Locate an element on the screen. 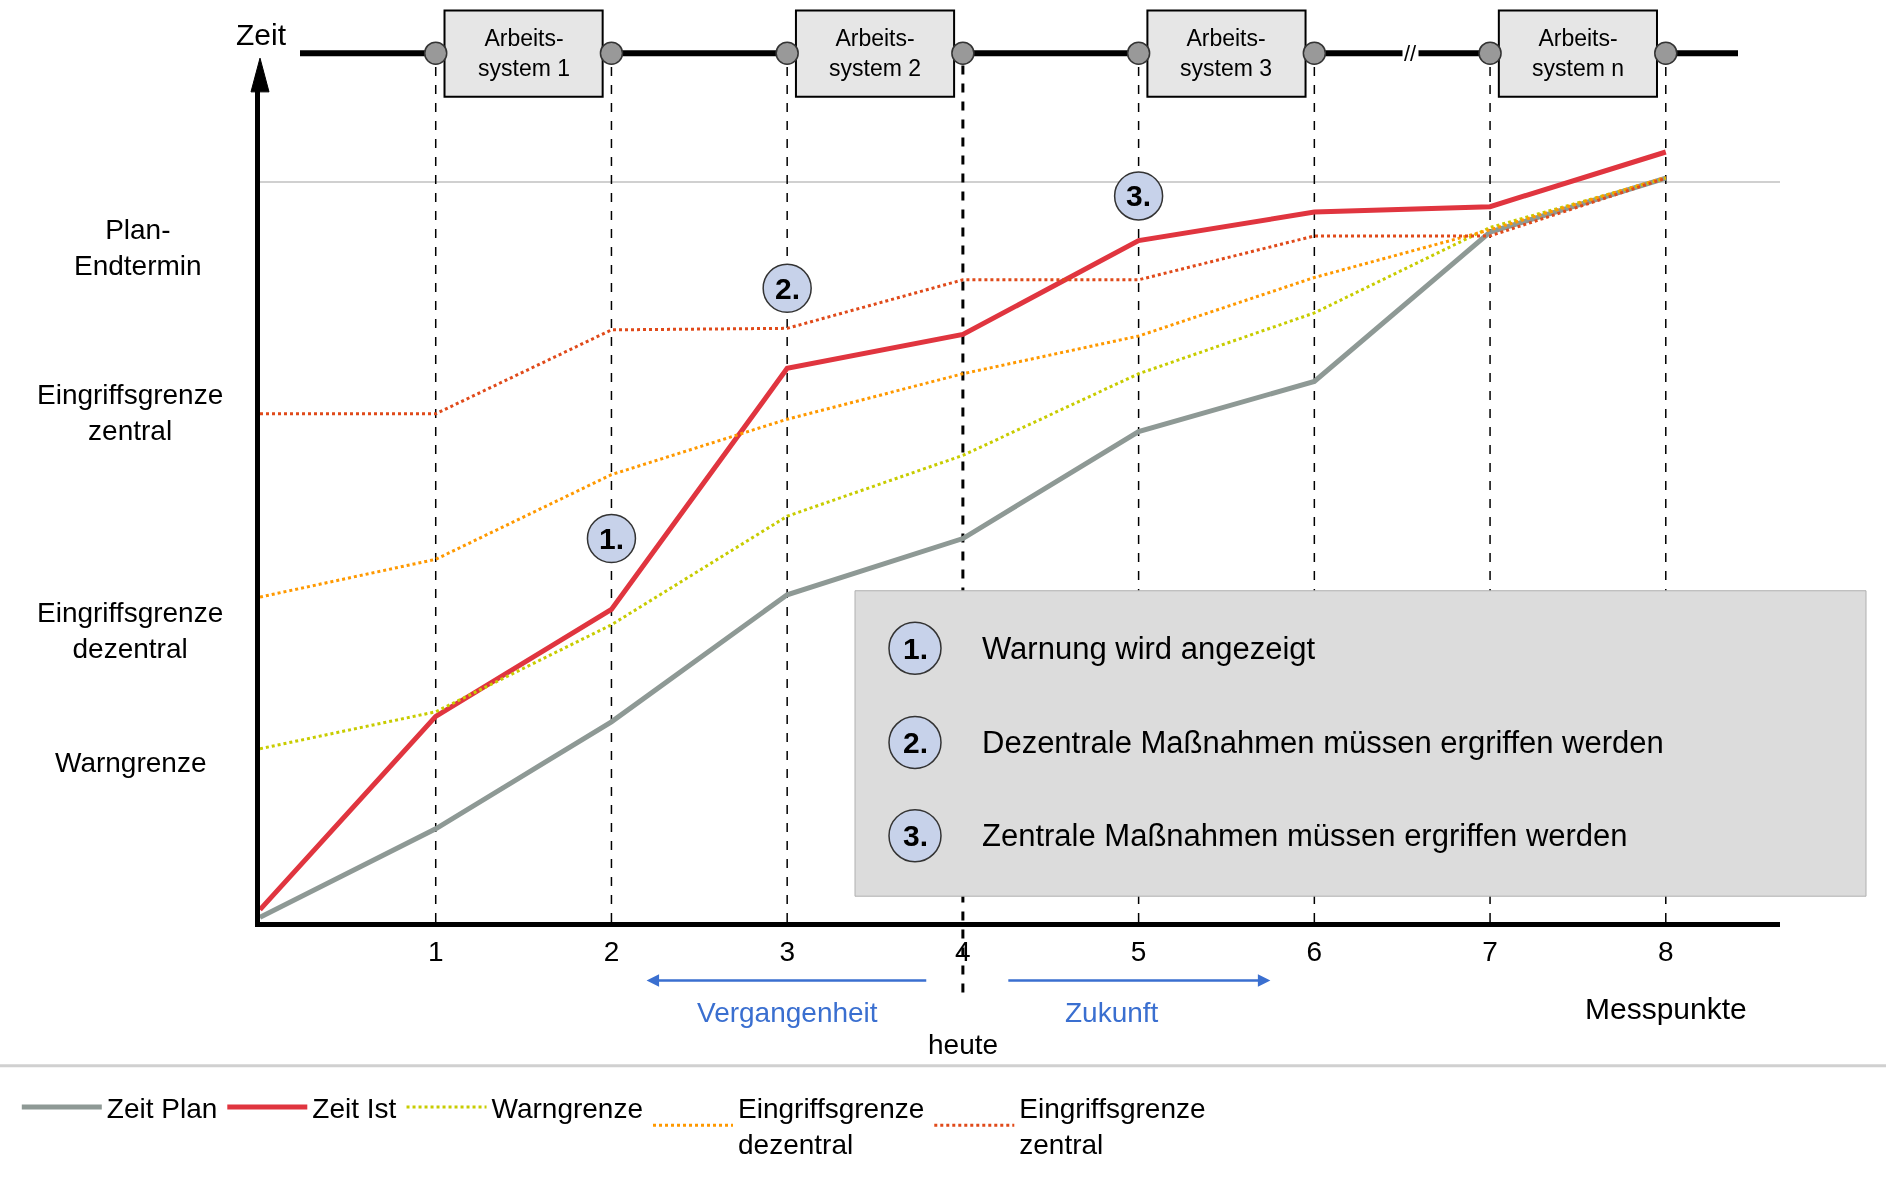 This screenshot has width=1886, height=1180. text: Zukunft is located at coordinates (1112, 1012).